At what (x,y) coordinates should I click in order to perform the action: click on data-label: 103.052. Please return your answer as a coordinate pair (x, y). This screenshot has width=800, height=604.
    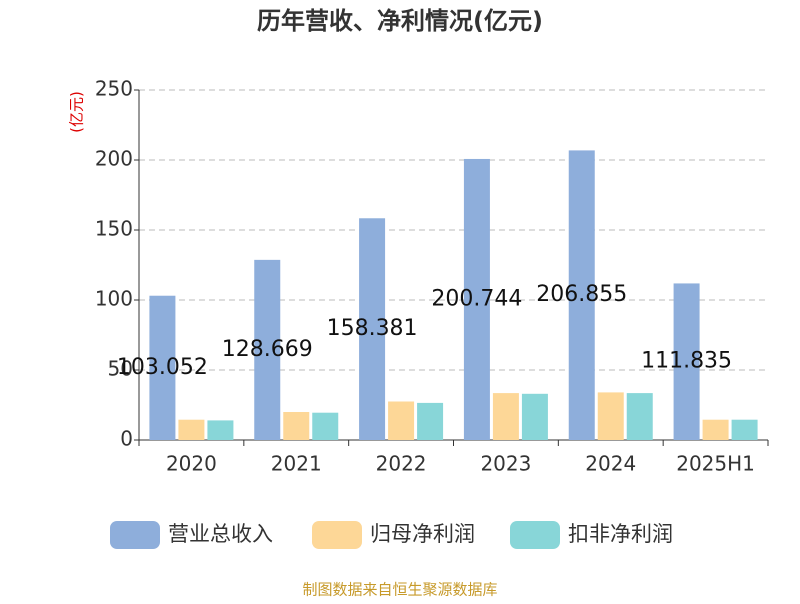
    Looking at the image, I should click on (162, 367).